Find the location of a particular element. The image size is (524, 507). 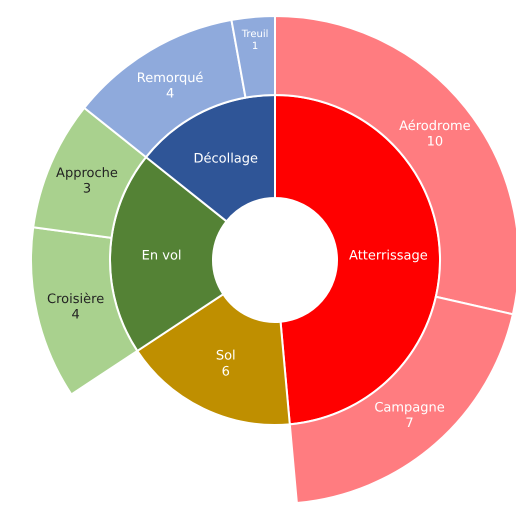

data-label: 3 is located at coordinates (87, 189).